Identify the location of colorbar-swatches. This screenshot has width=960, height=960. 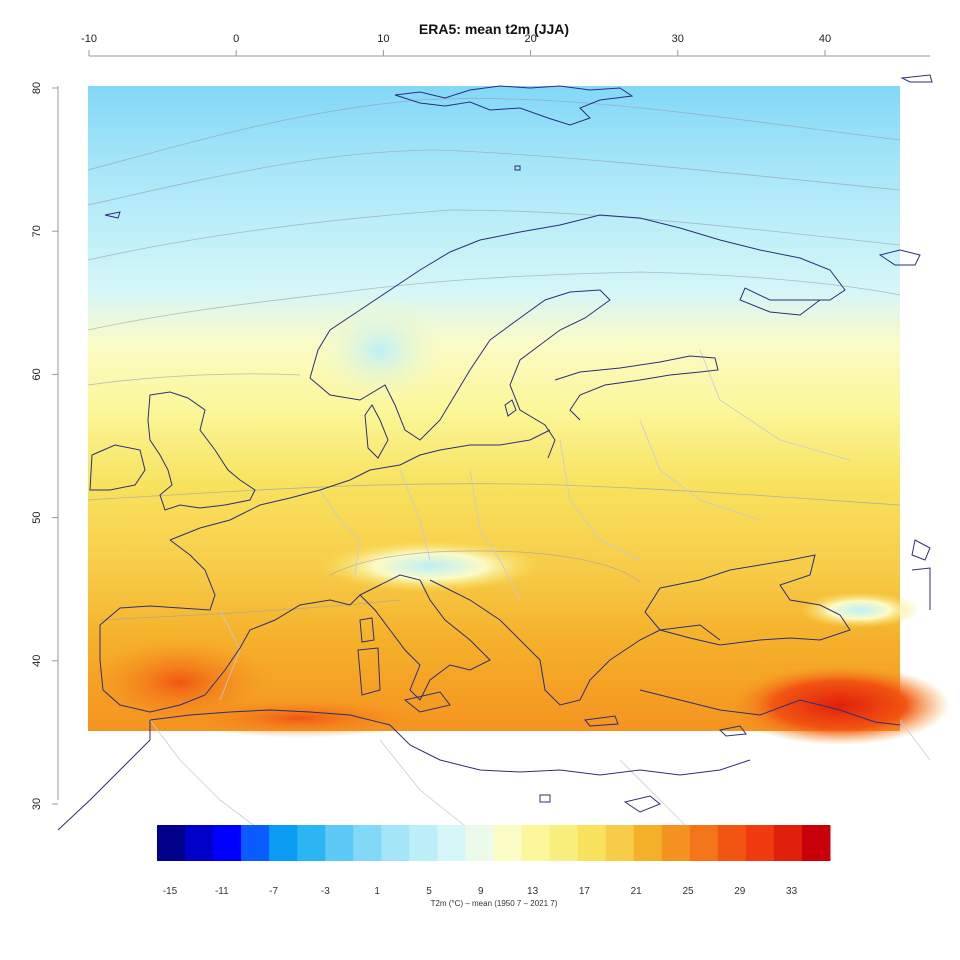
(494, 843).